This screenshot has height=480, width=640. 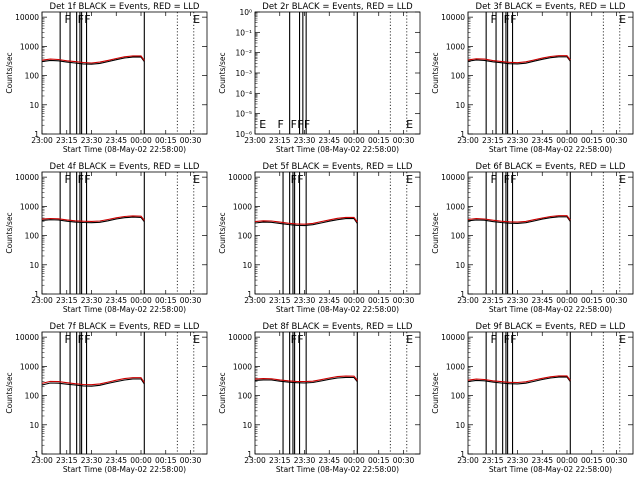 I want to click on y-tick-label: 10⁻², so click(x=243, y=53).